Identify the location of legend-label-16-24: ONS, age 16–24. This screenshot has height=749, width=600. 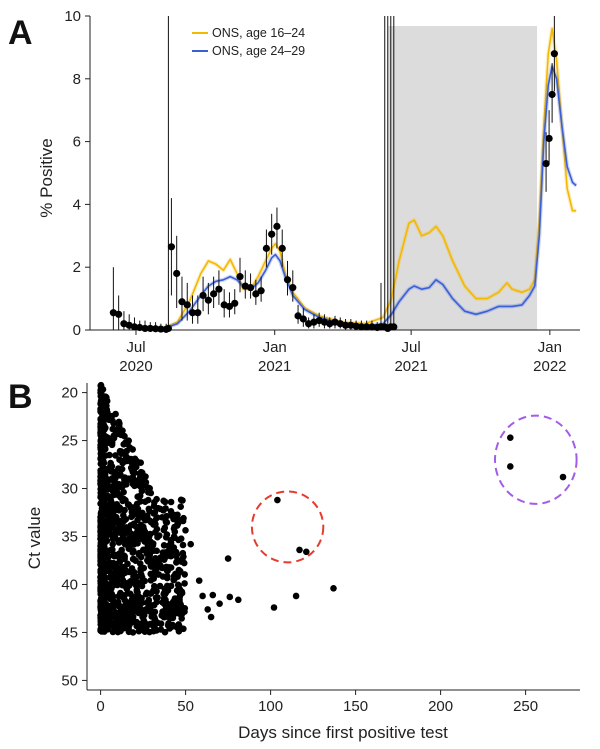
(258, 33).